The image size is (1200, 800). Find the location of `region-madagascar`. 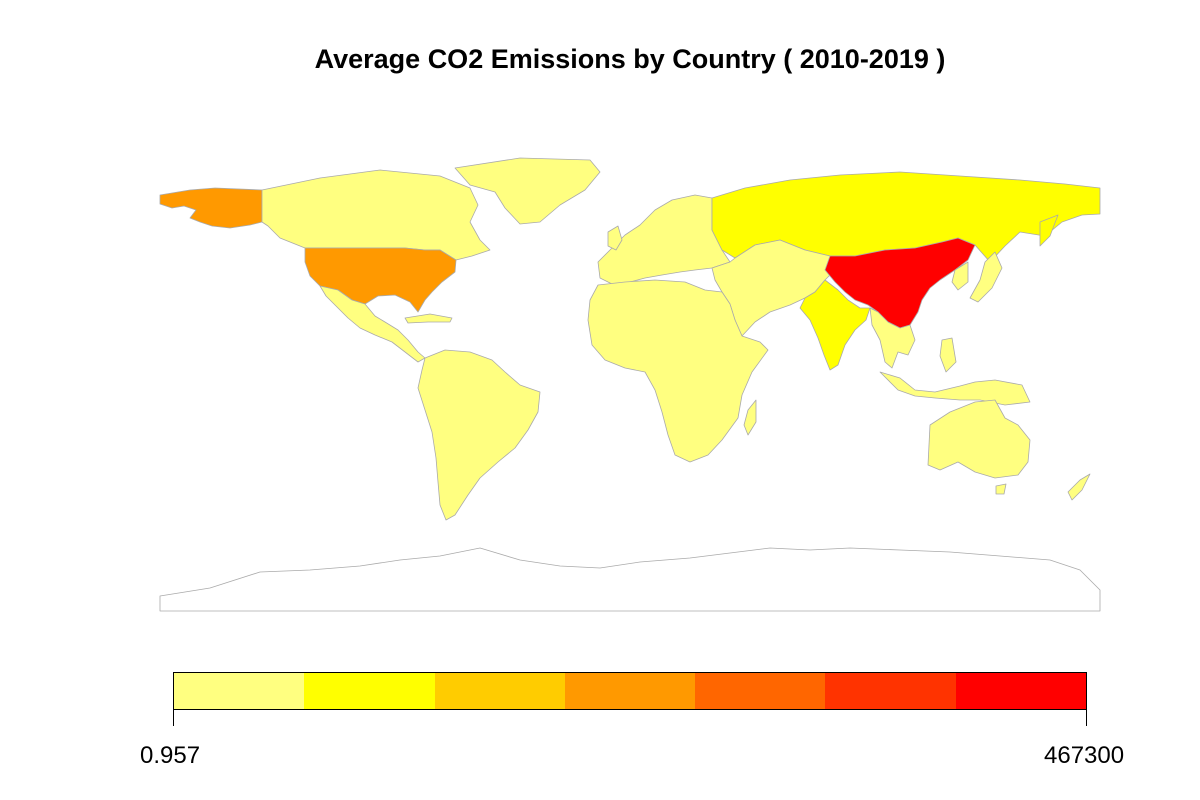

region-madagascar is located at coordinates (750, 417).